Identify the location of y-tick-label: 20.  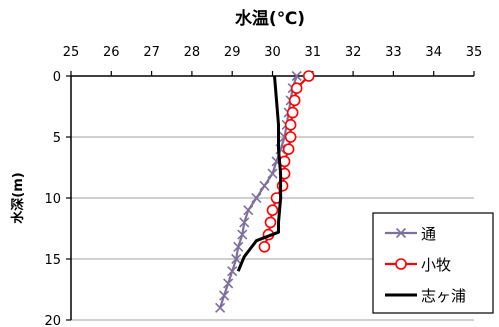
(52, 320).